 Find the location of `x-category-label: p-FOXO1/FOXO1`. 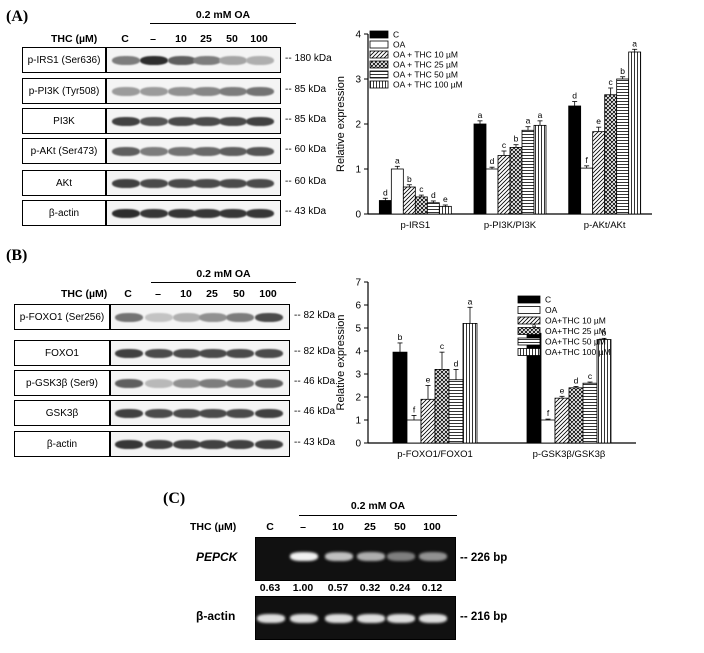

x-category-label: p-FOXO1/FOXO1 is located at coordinates (435, 454).